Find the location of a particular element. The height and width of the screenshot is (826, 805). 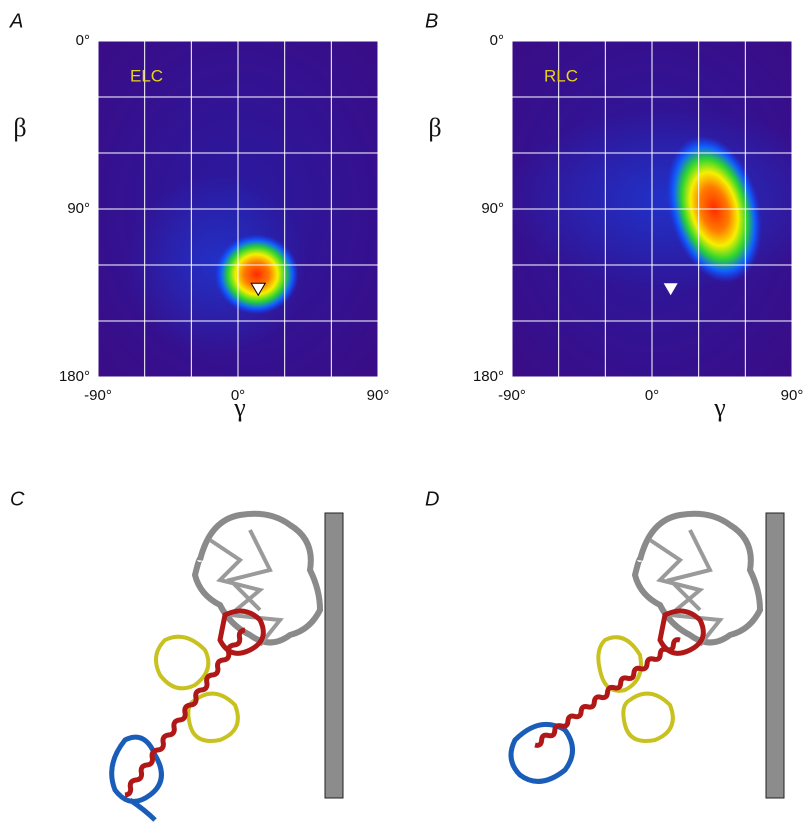

panel-label: D is located at coordinates (432, 499).